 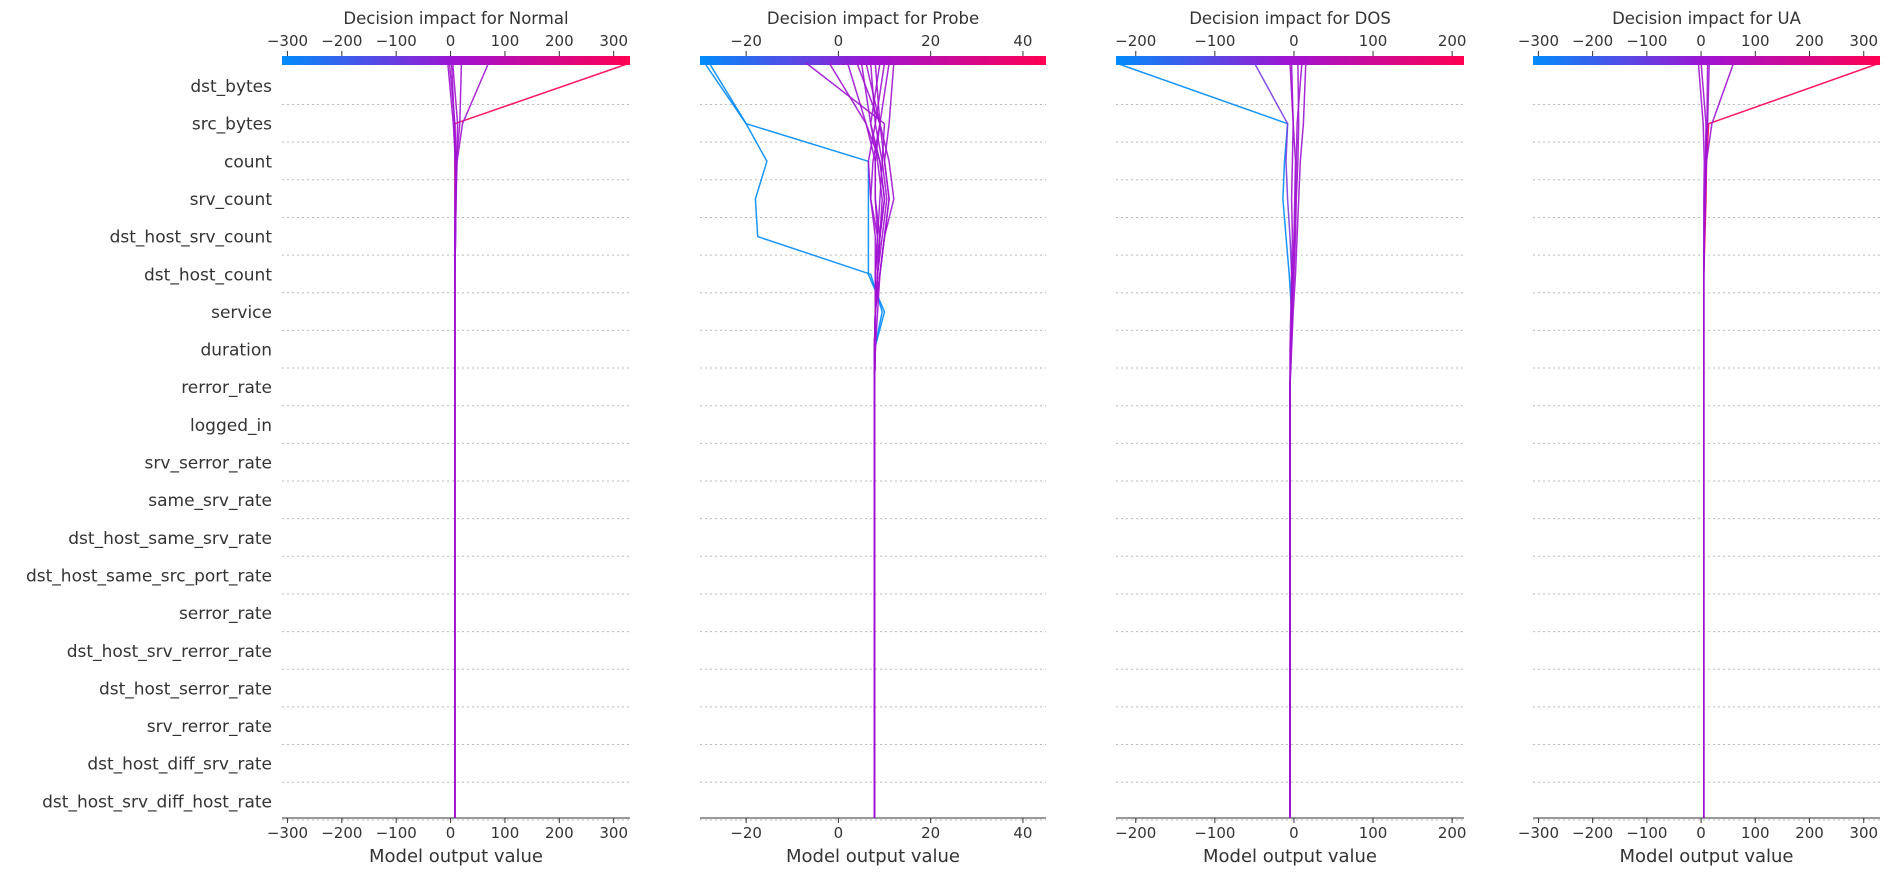 I want to click on feature-label: dst_host_srv_count, so click(x=191, y=238).